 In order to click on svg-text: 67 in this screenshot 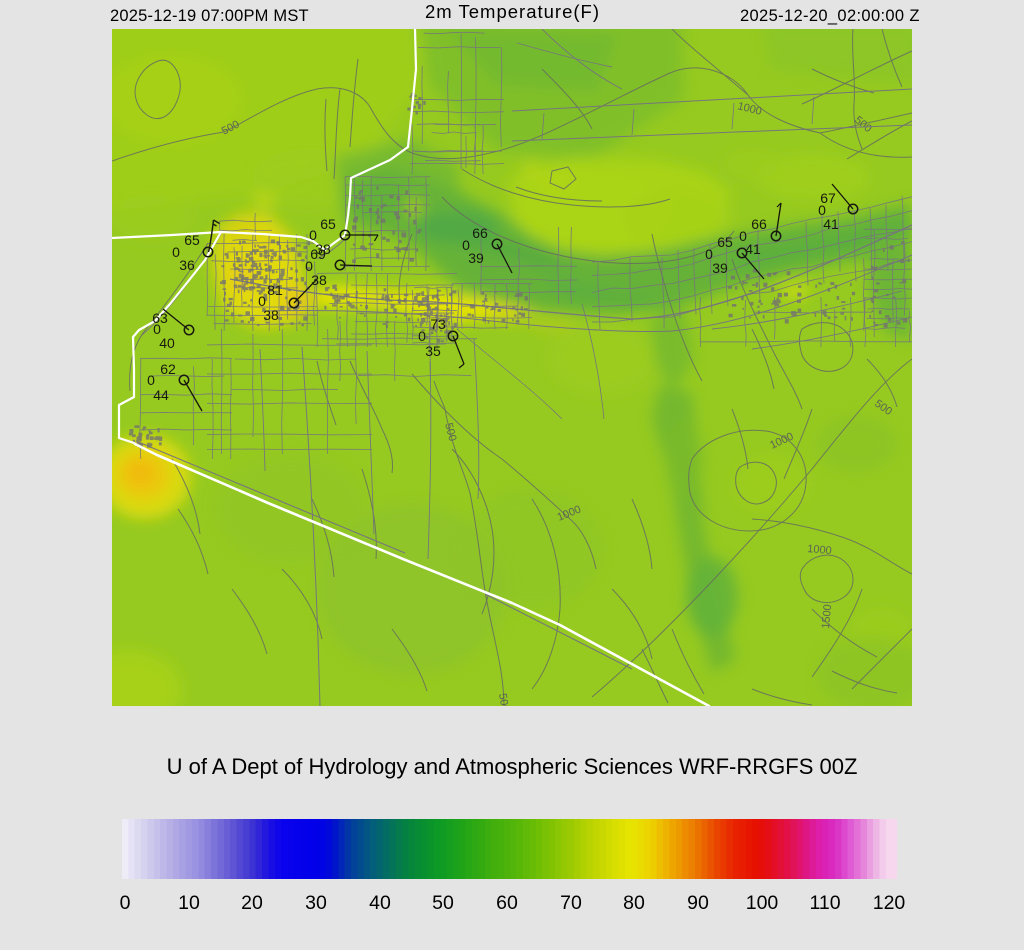, I will do `click(828, 198)`.